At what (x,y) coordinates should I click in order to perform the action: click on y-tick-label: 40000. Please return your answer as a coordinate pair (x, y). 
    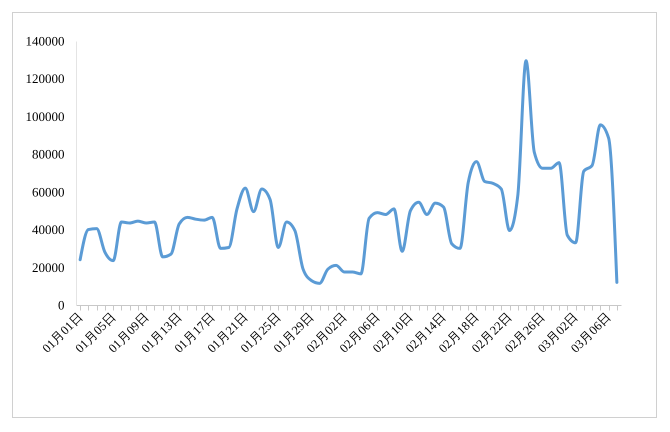
    Looking at the image, I should click on (48, 230).